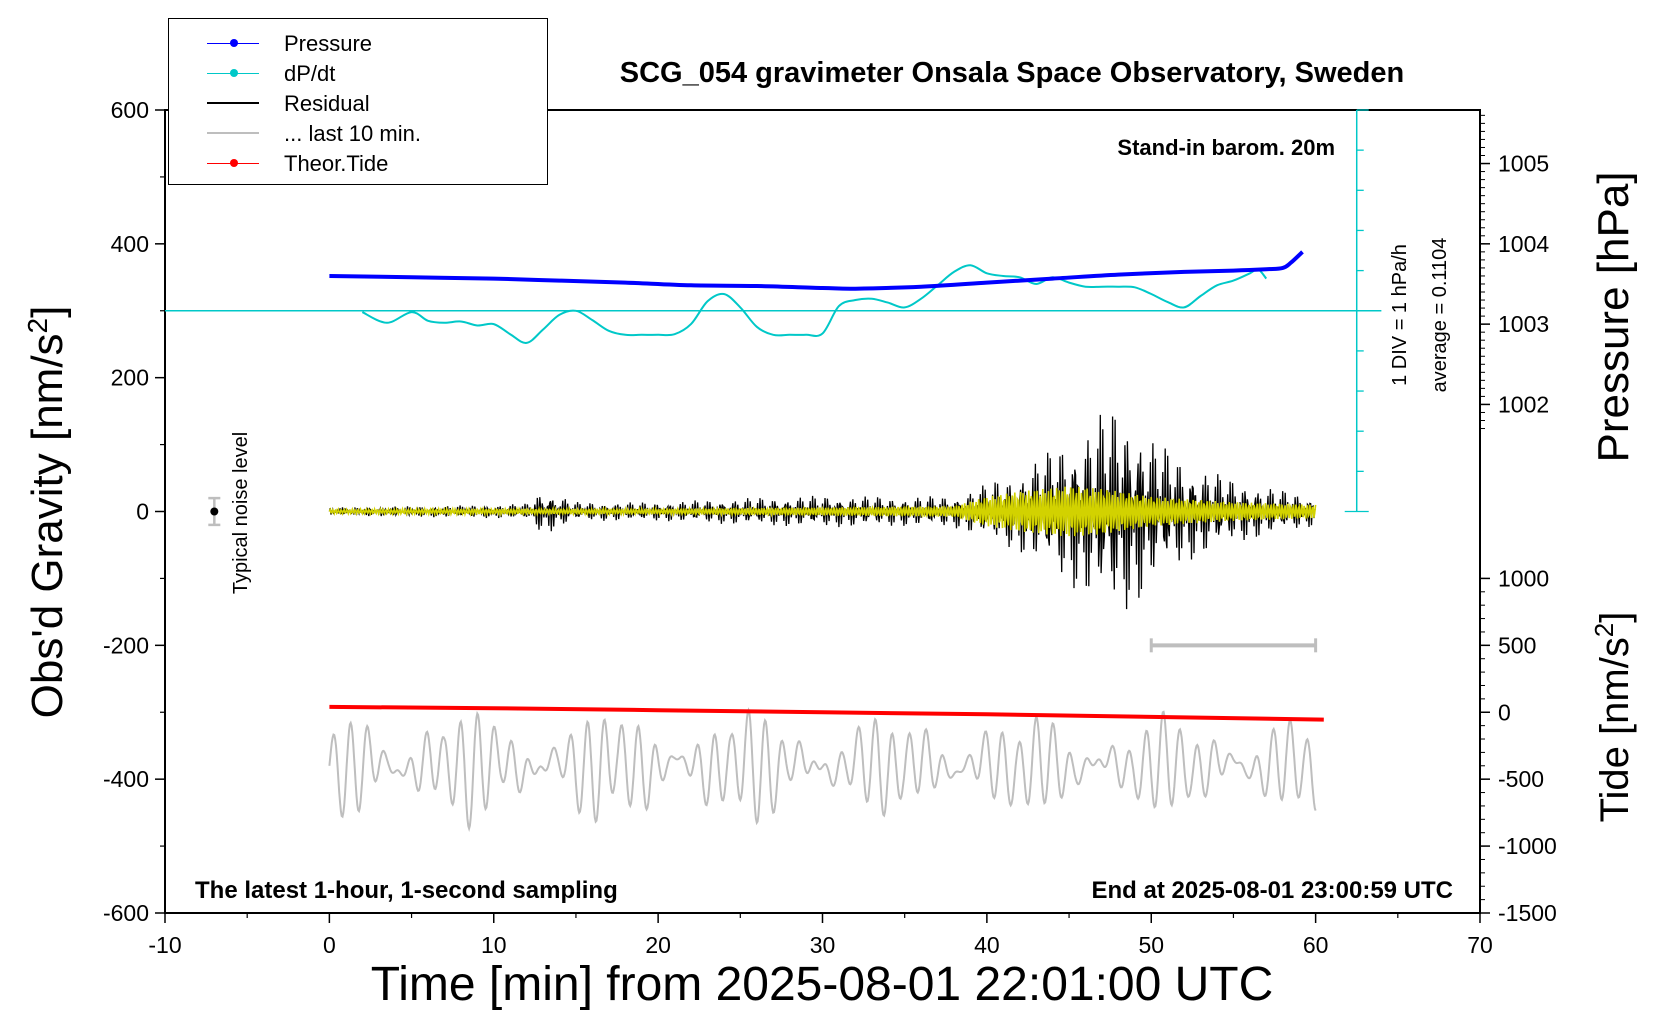  What do you see at coordinates (1615, 729) in the screenshot?
I see `y-axis-label-tide-text: Tide [nm/s` at bounding box center [1615, 729].